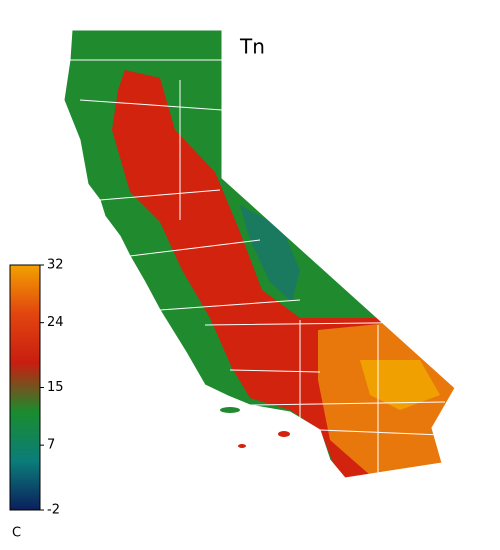 Image resolution: width=500 pixels, height=550 pixels. I want to click on sierra, so click(270, 253).